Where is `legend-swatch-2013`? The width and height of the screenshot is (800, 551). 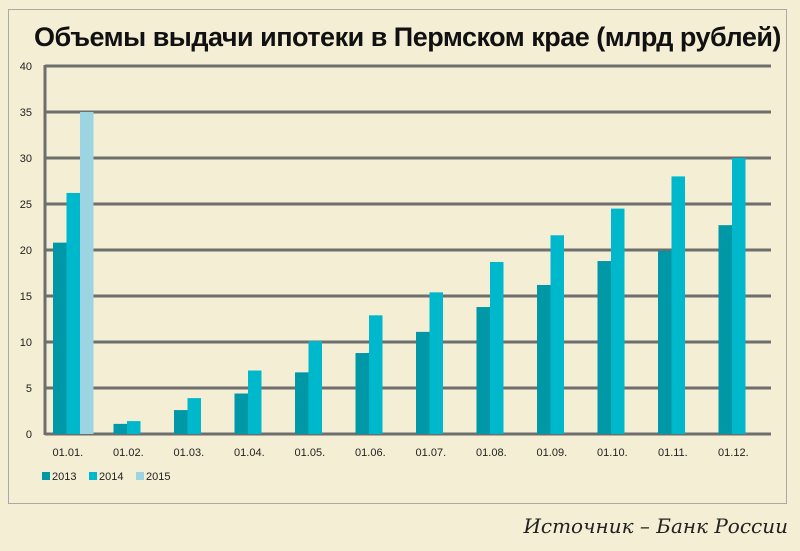
legend-swatch-2013 is located at coordinates (46, 476).